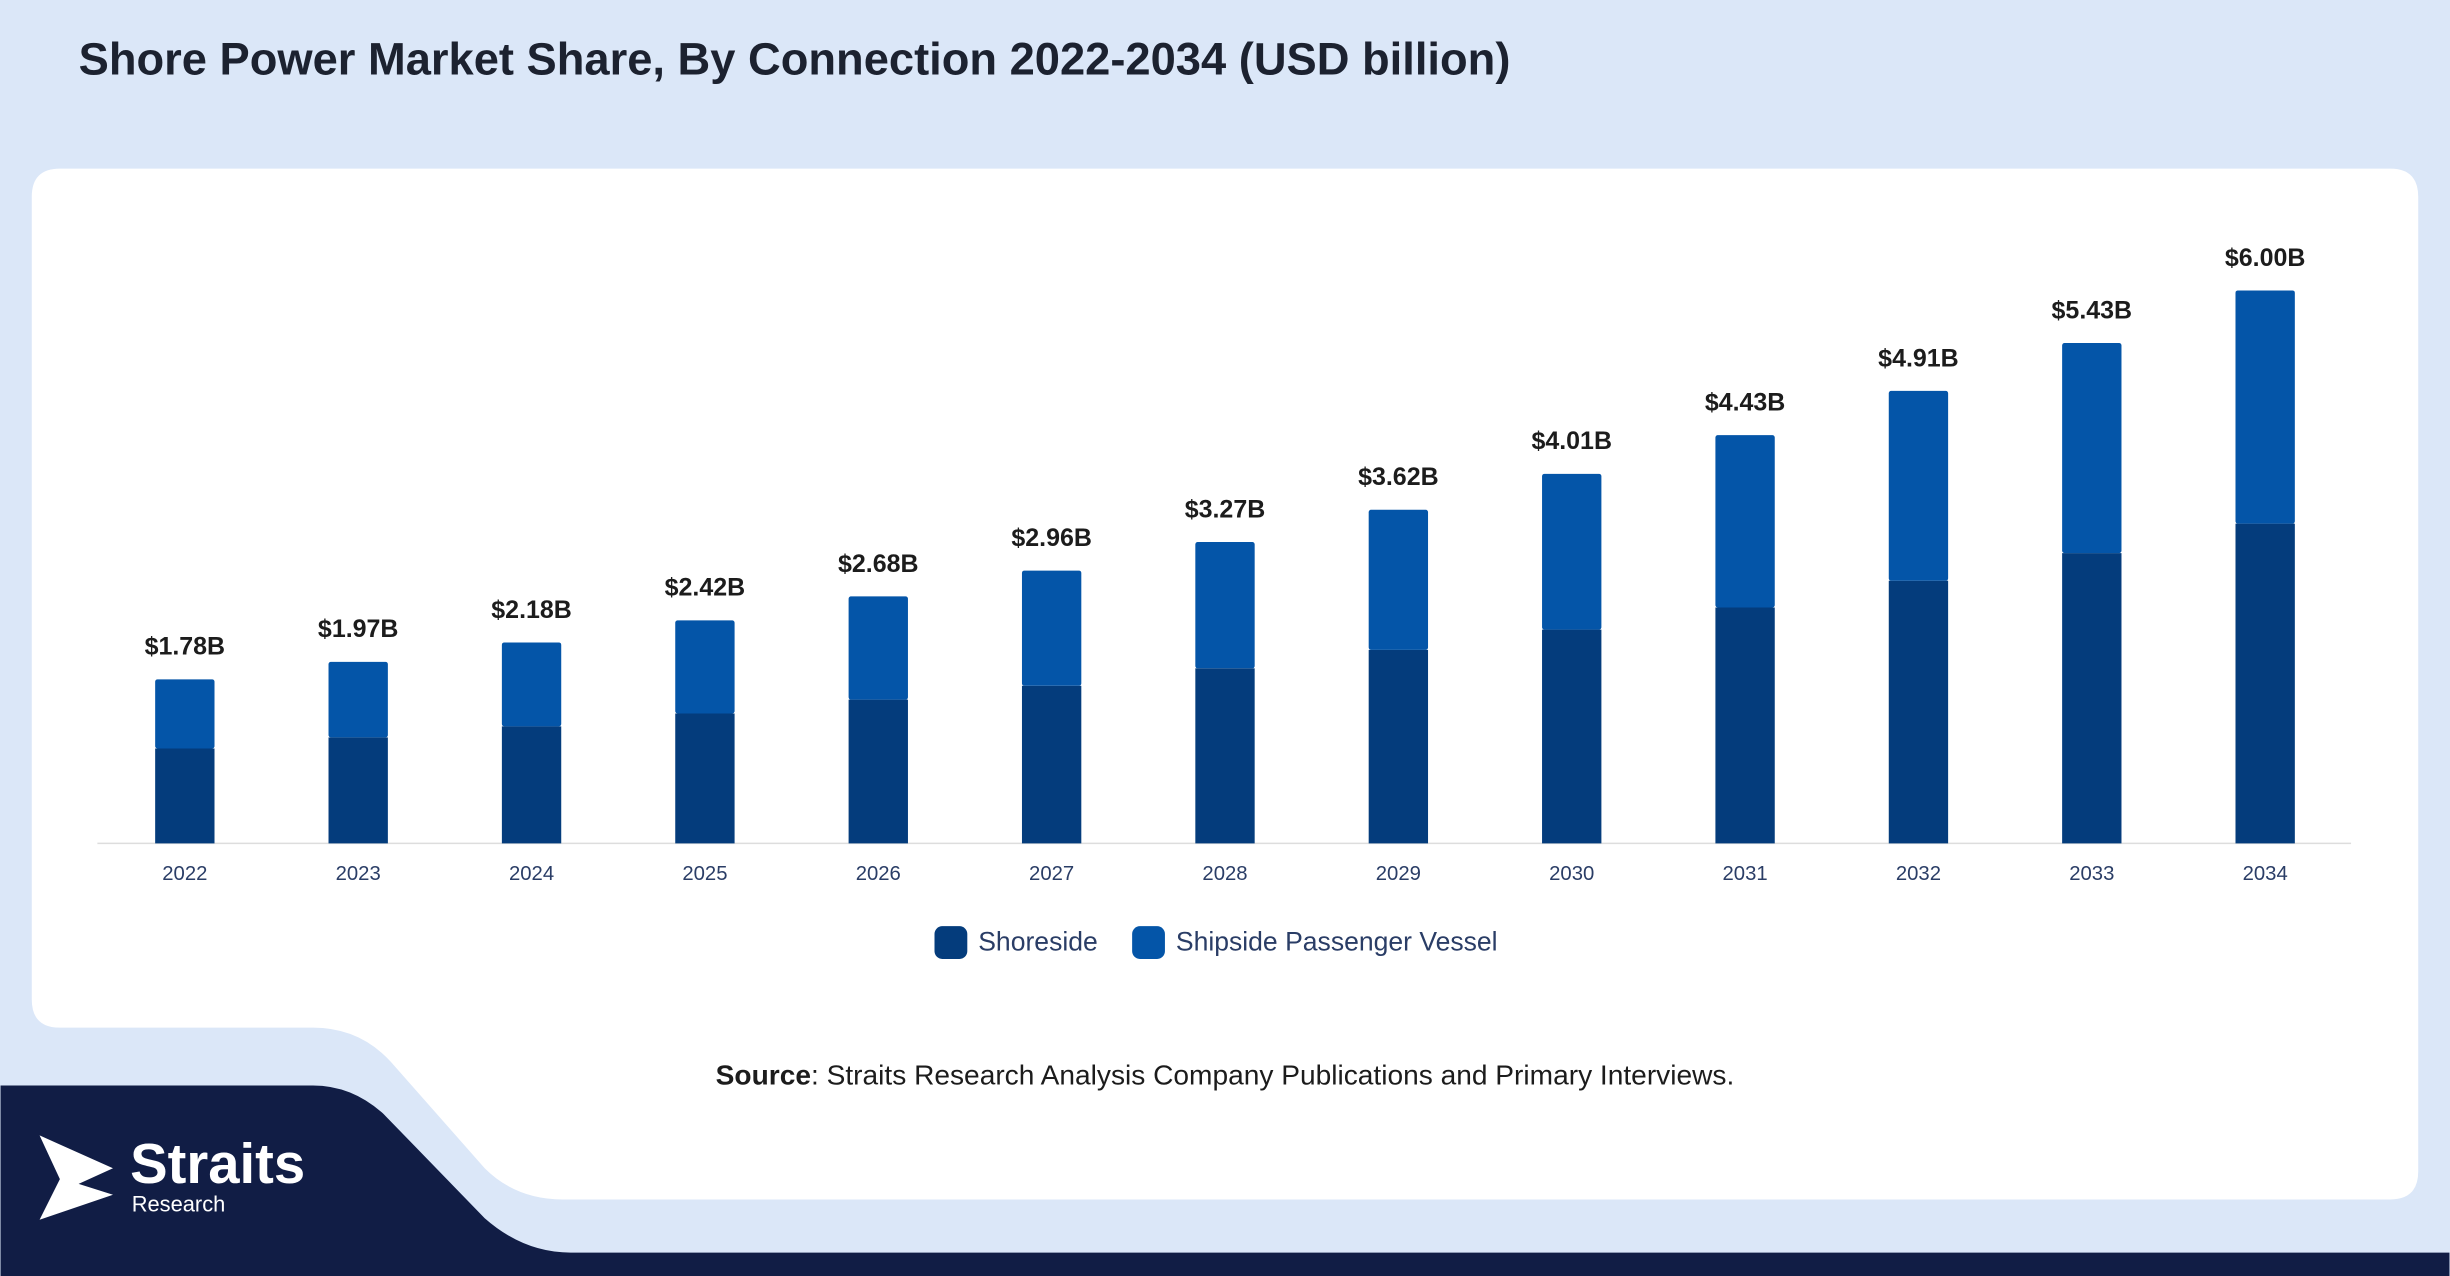 The height and width of the screenshot is (1276, 2450). I want to click on x-tick-label: 2023, so click(358, 874).